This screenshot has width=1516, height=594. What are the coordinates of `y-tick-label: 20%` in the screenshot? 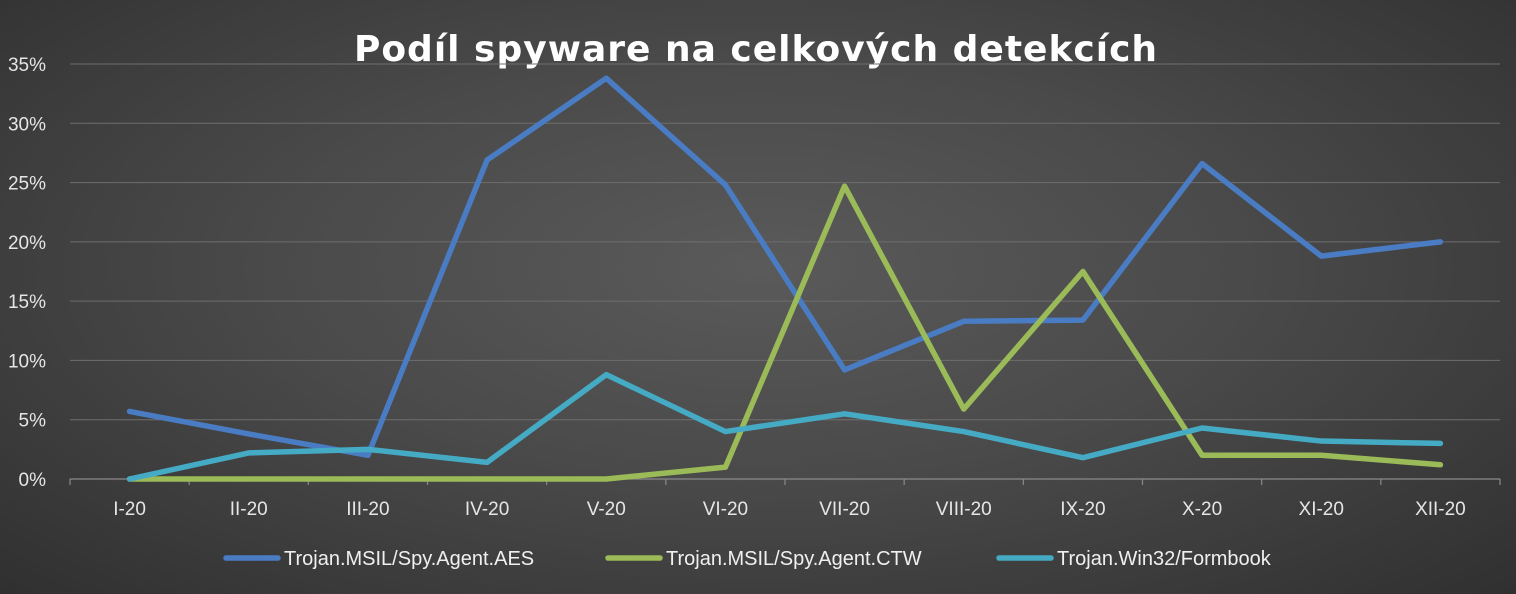 It's located at (27, 243).